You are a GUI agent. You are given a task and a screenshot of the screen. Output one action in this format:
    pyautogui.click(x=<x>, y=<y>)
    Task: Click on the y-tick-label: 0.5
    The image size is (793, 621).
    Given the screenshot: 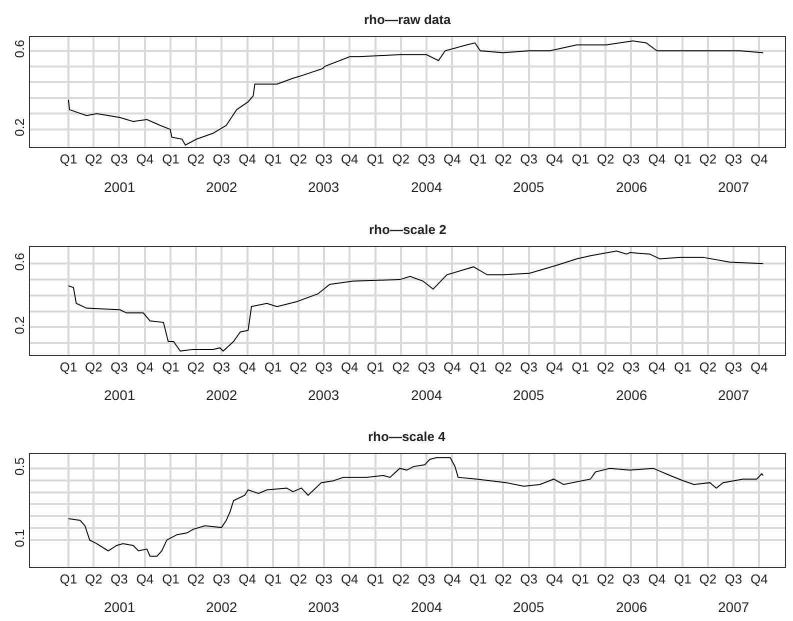 What is the action you would take?
    pyautogui.click(x=19, y=466)
    